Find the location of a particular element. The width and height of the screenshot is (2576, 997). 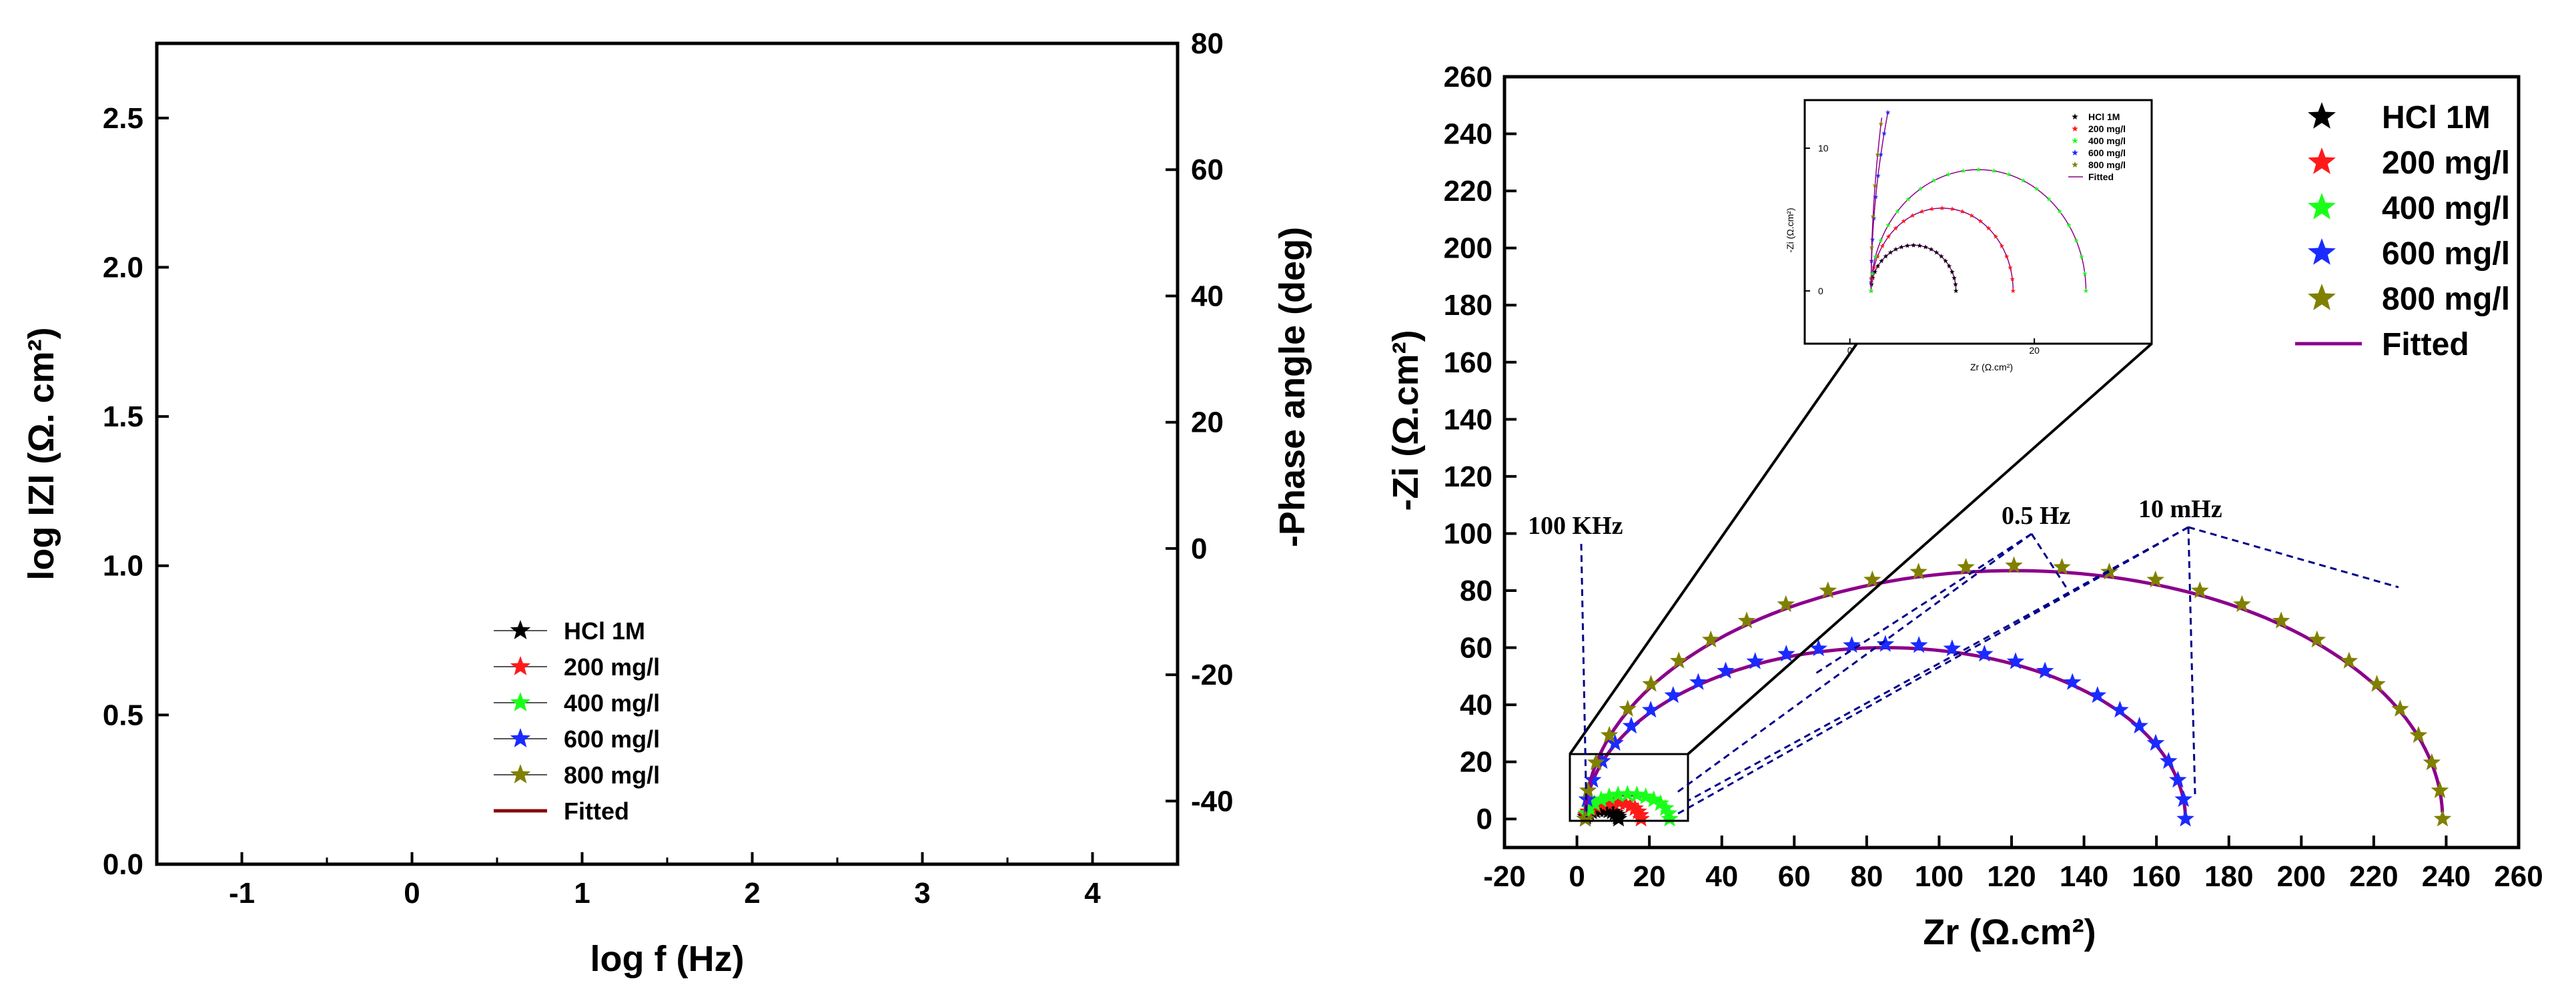

nyquist-legend-label: 600 mg/l is located at coordinates (2446, 254).